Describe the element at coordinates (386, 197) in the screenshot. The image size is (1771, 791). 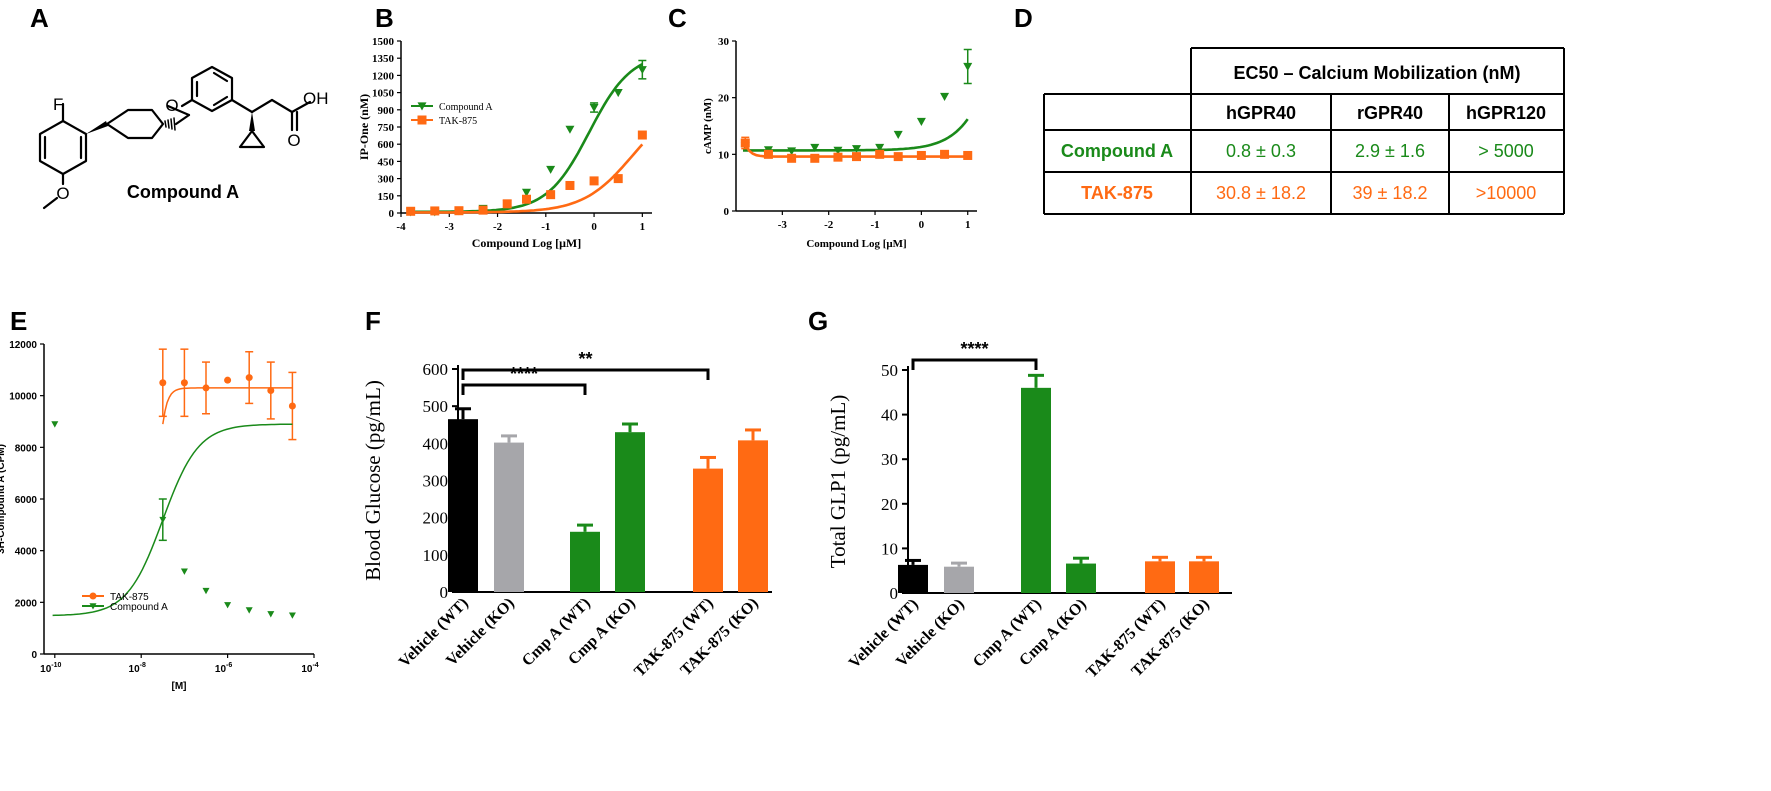
I see `y-tick-label: 150` at that location.